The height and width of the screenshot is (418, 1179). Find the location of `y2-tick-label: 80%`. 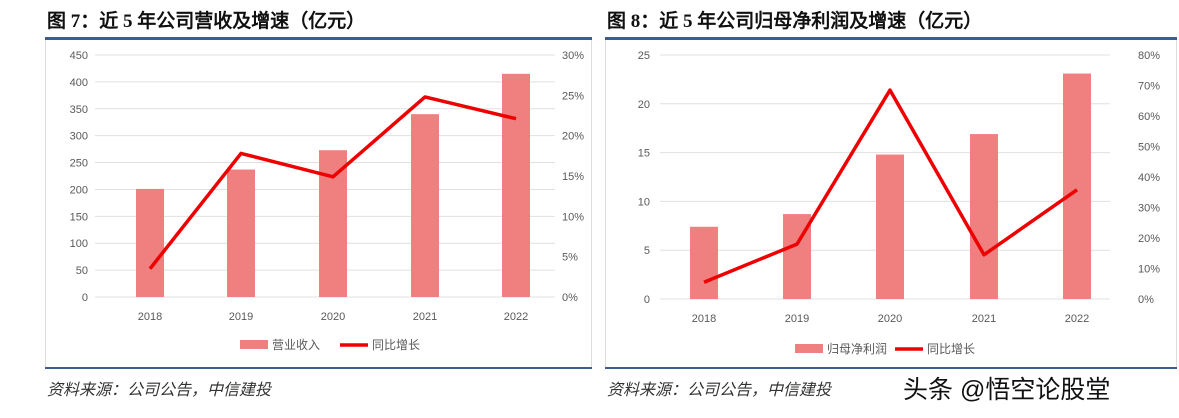

y2-tick-label: 80% is located at coordinates (1149, 56).